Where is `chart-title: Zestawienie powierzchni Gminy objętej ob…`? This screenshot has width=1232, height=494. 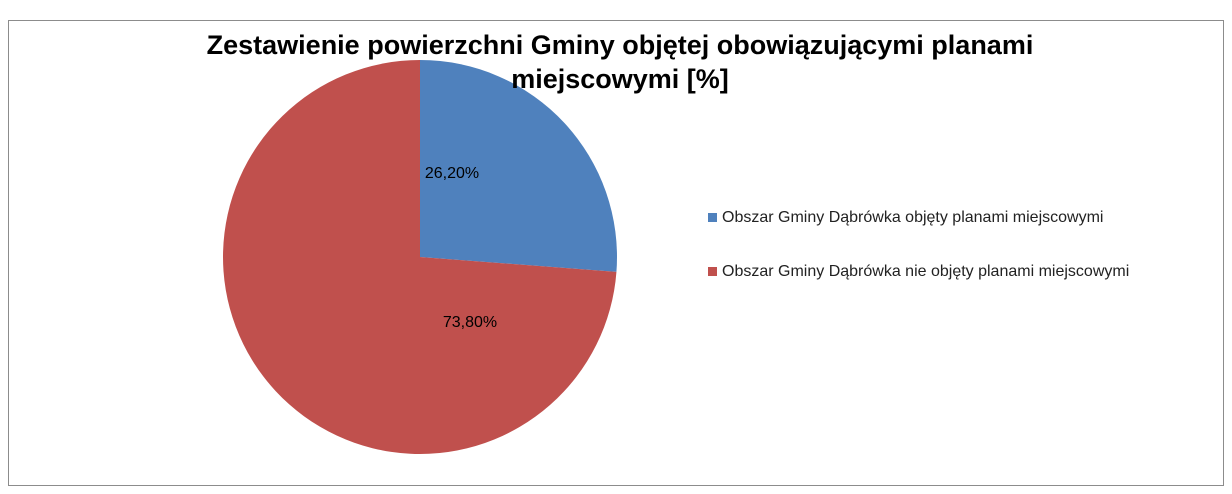
chart-title: Zestawienie powierzchni Gminy objętej ob… is located at coordinates (620, 62).